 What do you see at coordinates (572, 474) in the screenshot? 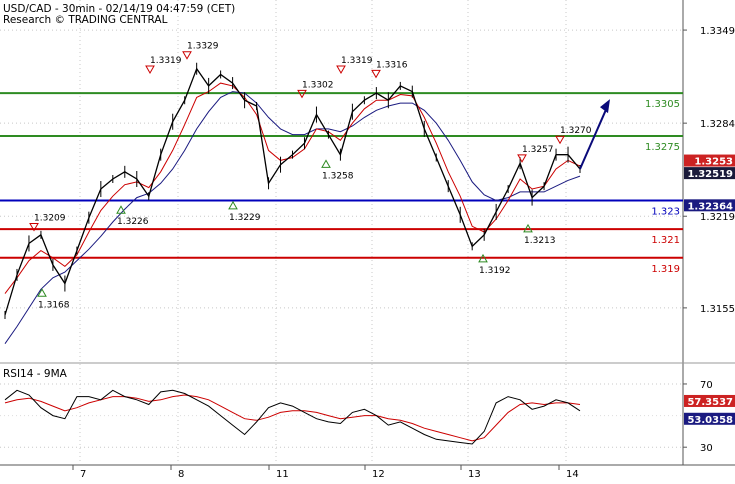
I see `x-tick-label: 14` at bounding box center [572, 474].